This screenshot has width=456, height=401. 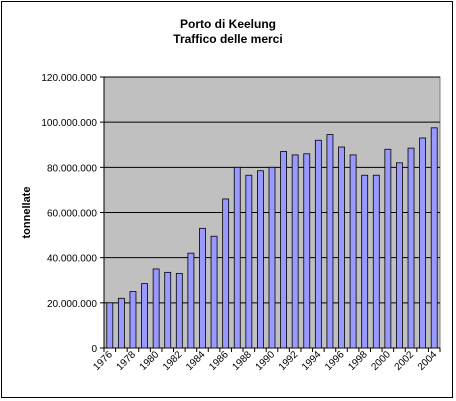 I want to click on x-tick-label: 1992, so click(x=289, y=361).